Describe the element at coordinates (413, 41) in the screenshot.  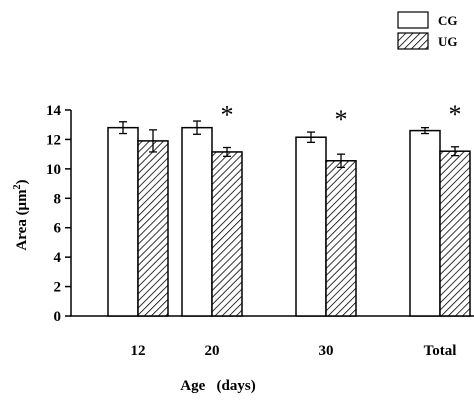
I see `legend-swatch-ug` at that location.